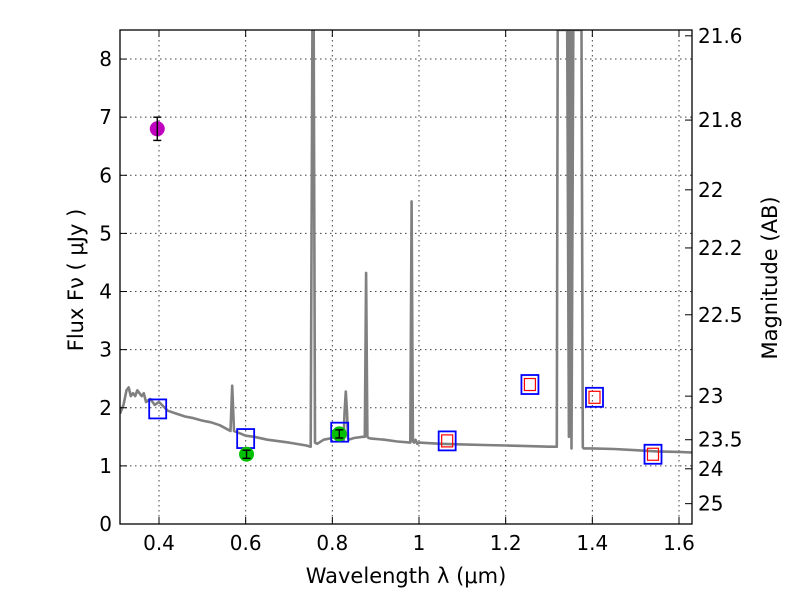 This screenshot has height=600, width=800. What do you see at coordinates (105, 292) in the screenshot?
I see `y-tick-label: 4` at bounding box center [105, 292].